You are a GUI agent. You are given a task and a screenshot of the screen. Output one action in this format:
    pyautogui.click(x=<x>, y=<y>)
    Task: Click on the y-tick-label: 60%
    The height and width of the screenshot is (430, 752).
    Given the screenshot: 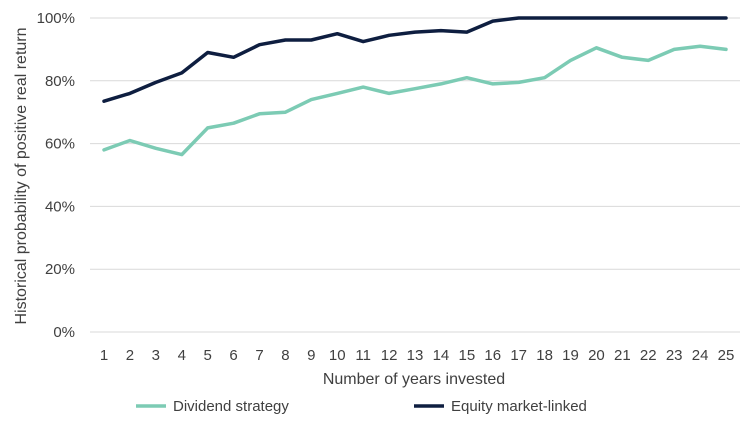 What is the action you would take?
    pyautogui.click(x=60, y=144)
    